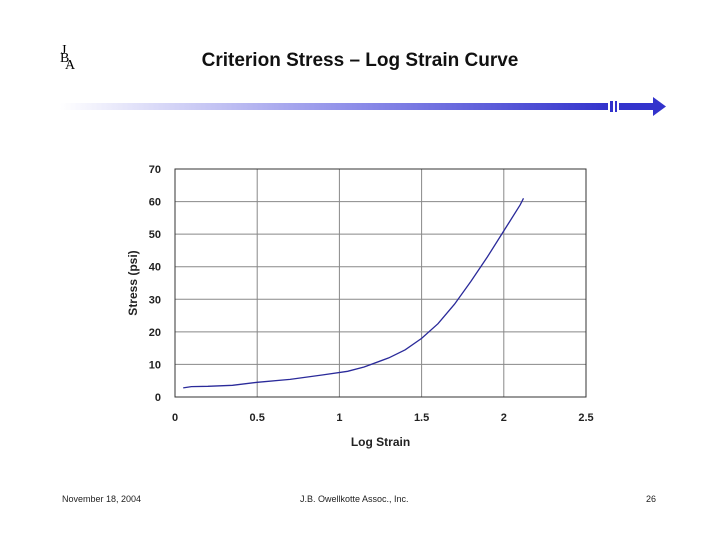 The height and width of the screenshot is (540, 720). What do you see at coordinates (339, 418) in the screenshot?
I see `x-tick-label: 1` at bounding box center [339, 418].